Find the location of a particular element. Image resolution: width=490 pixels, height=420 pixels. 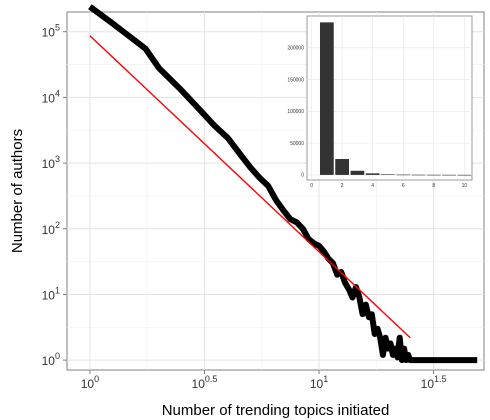

inset-y-tick-label: 100000 is located at coordinates (295, 112).